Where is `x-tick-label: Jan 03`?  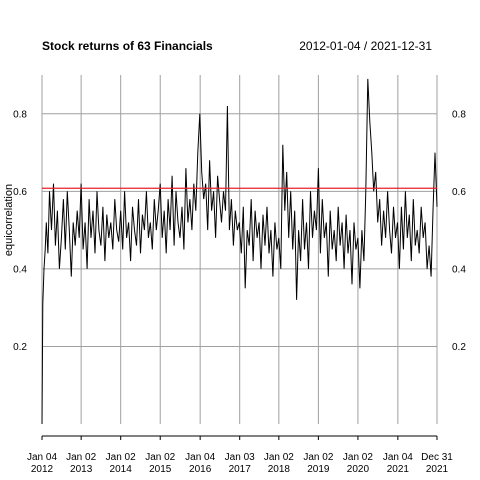 x-tick-label: Jan 03 is located at coordinates (240, 457).